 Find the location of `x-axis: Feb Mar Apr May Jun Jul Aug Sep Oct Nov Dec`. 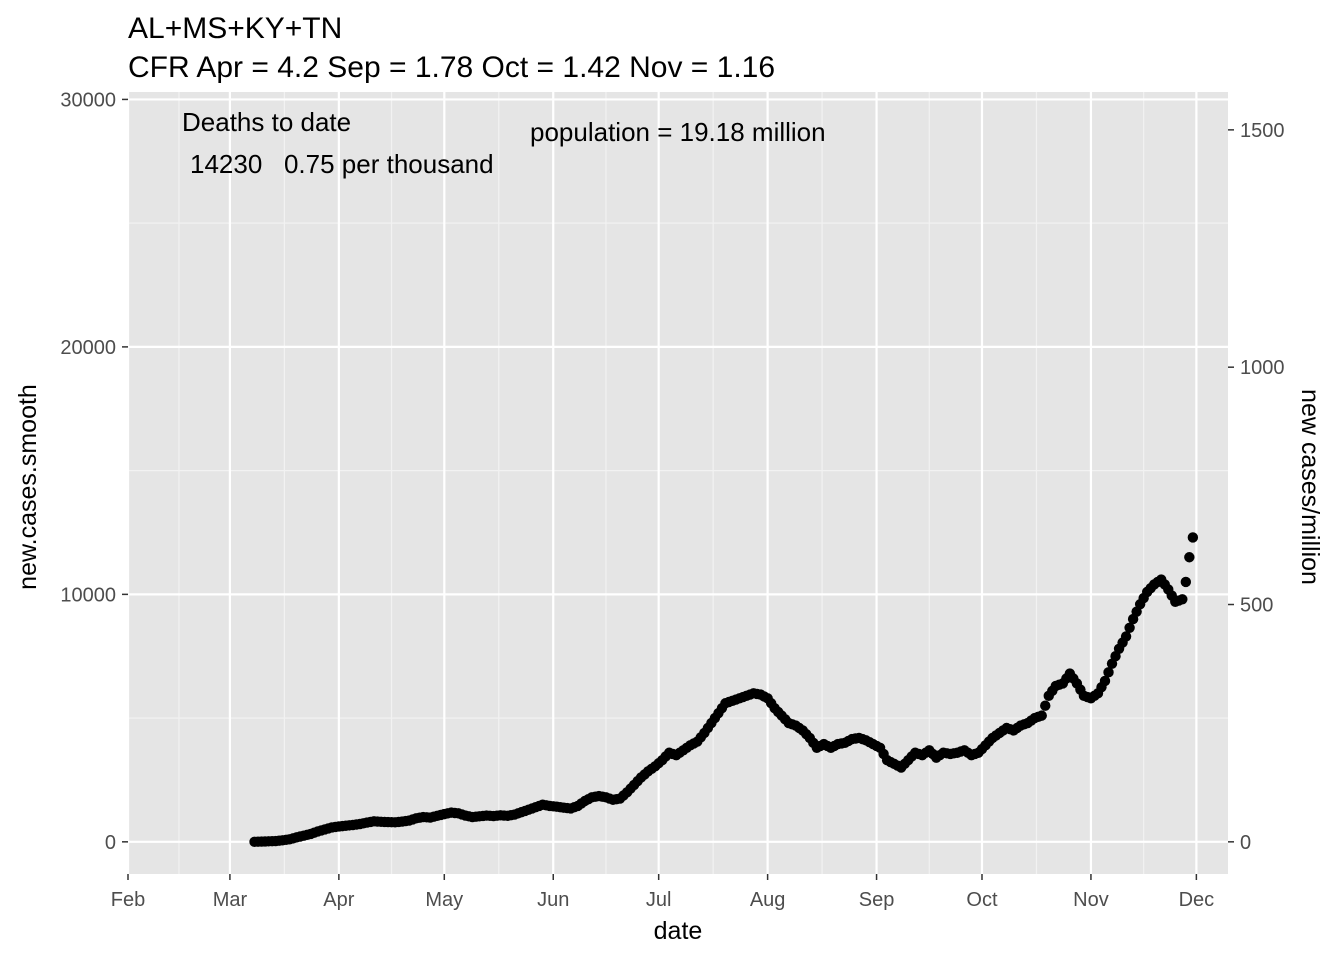

x-axis: Feb Mar Apr May Jun Jul Aug Sep Oct Nov Dec is located at coordinates (662, 892).